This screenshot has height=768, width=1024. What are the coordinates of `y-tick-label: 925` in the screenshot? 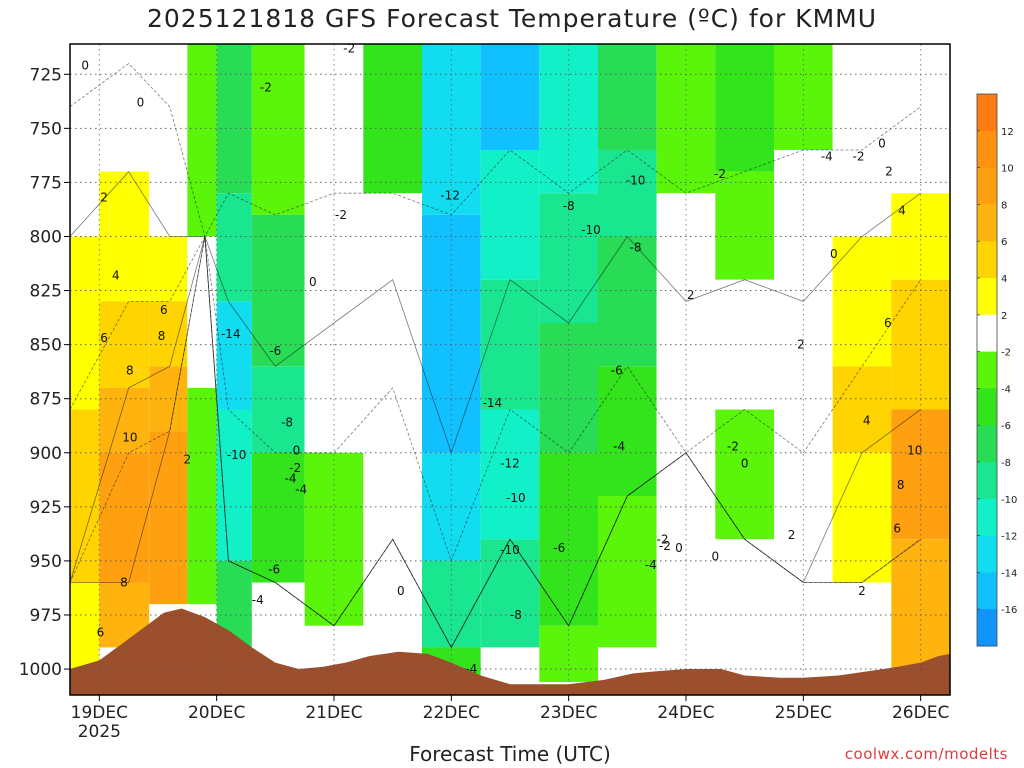 It's located at (46, 508).